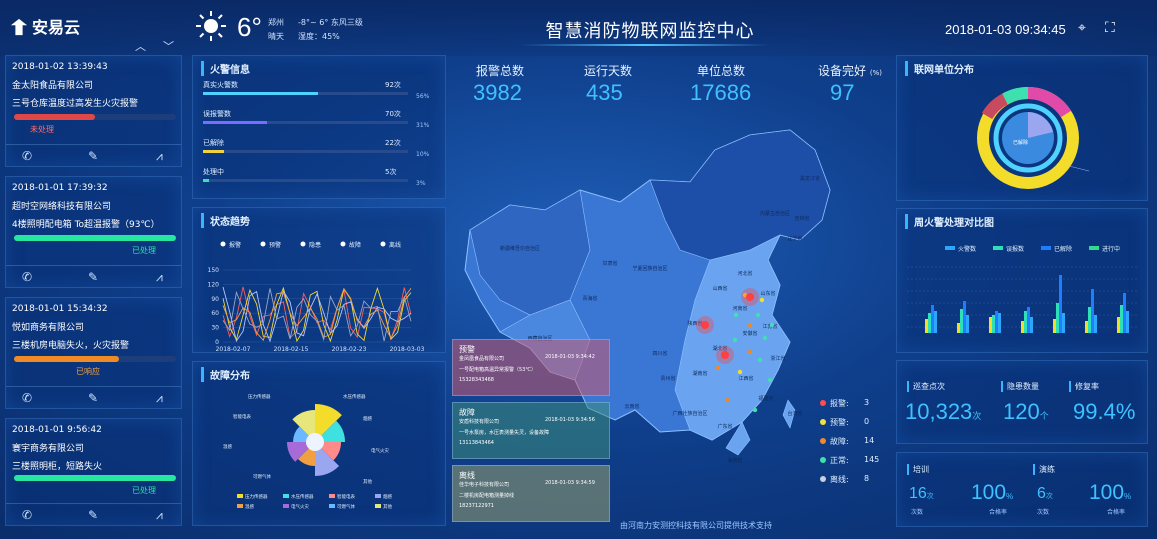  I want to click on donut-ring-mid, so click(1028, 138).